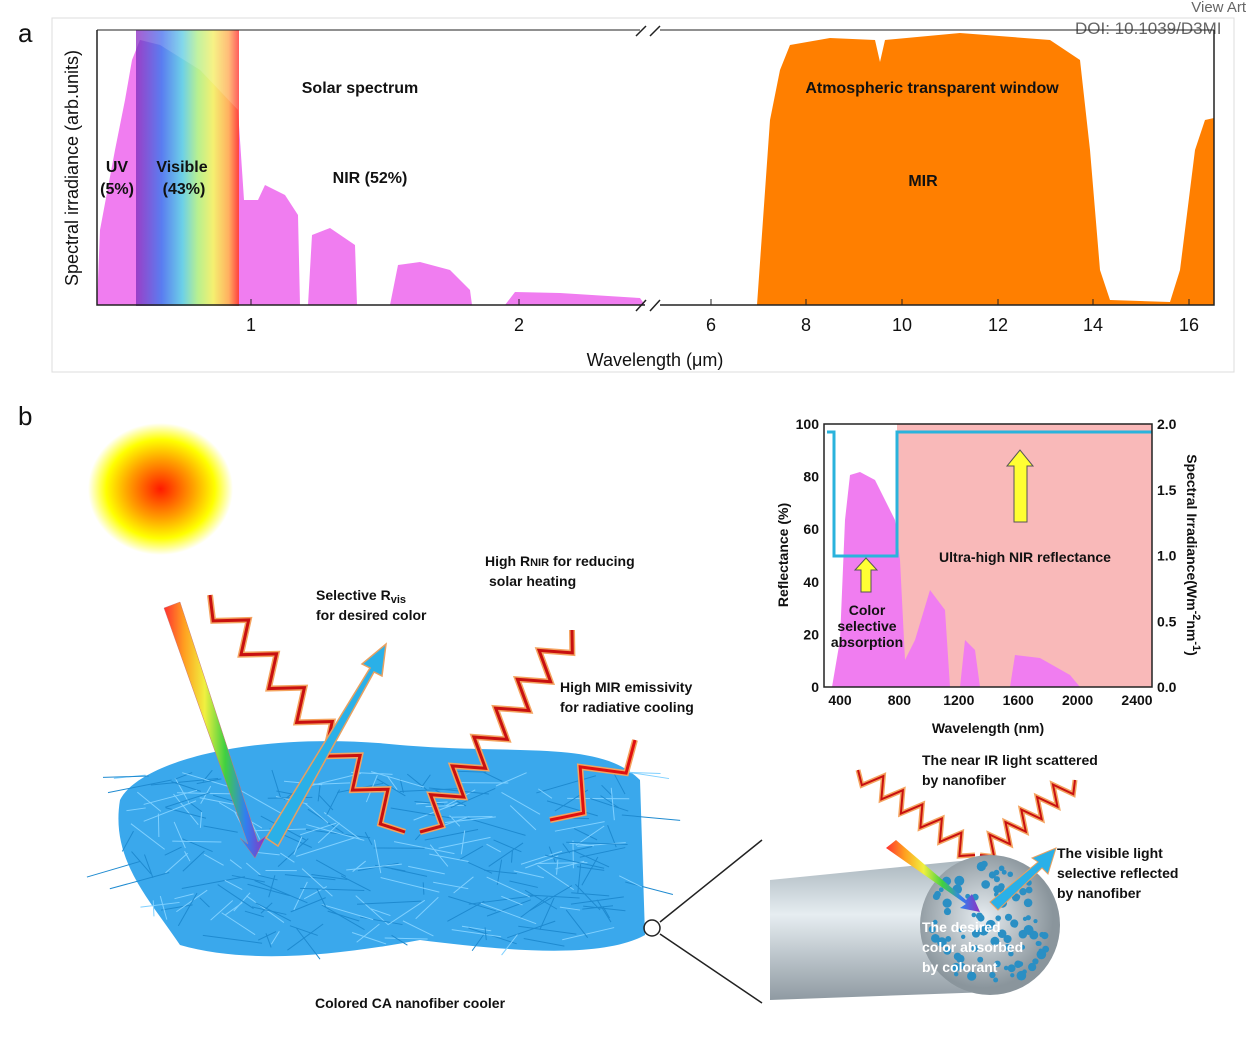 This screenshot has height=1039, width=1246. I want to click on annotation: The visible light, so click(1110, 853).